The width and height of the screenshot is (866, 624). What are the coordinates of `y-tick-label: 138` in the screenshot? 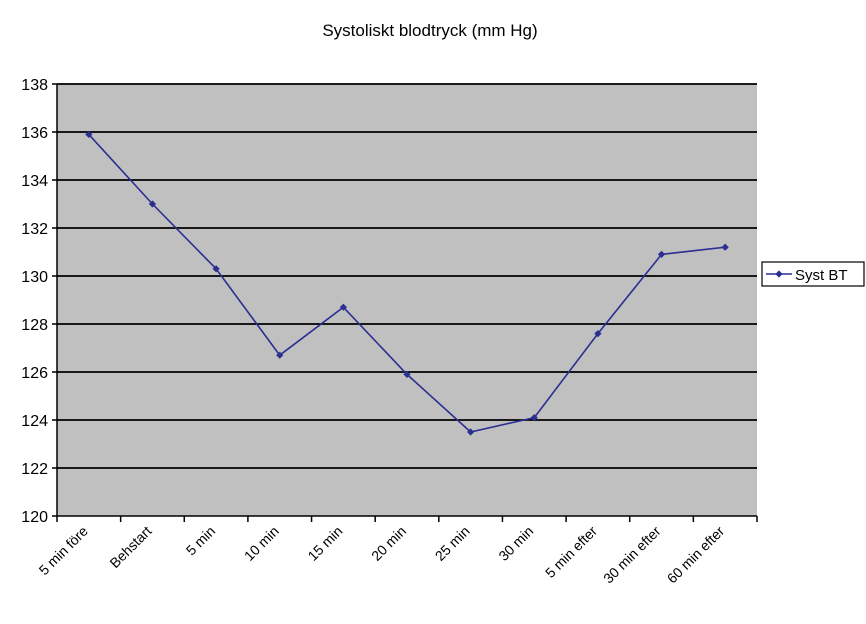 It's located at (34, 85).